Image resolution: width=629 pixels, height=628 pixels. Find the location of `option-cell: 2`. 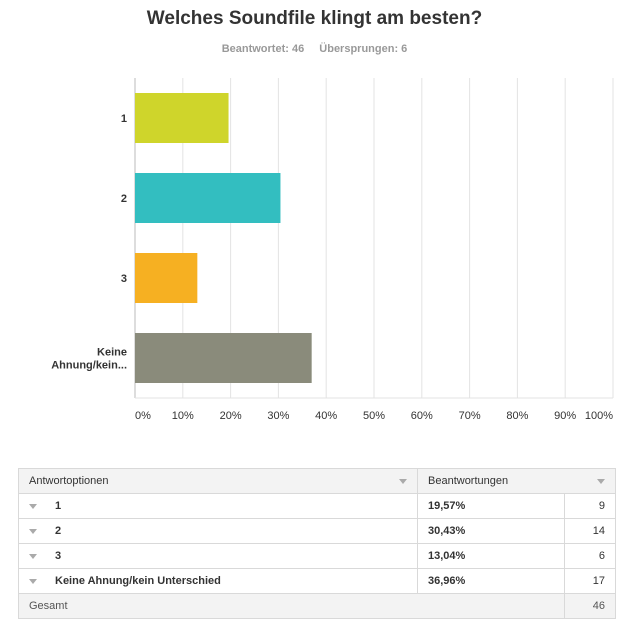

option-cell: 2 is located at coordinates (218, 531).